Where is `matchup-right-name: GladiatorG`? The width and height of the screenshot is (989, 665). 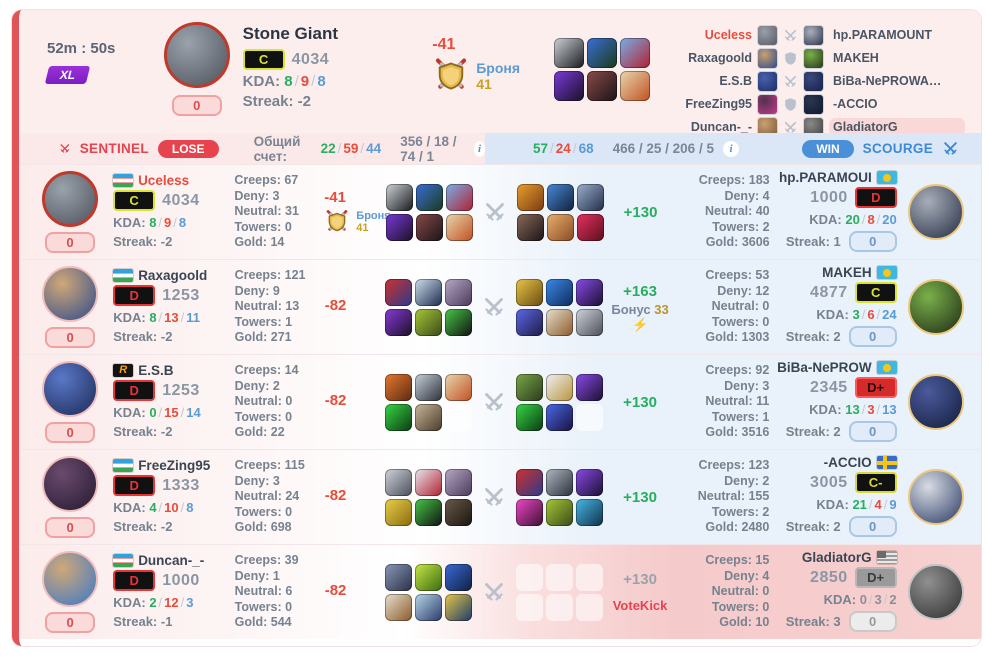 matchup-right-name: GladiatorG is located at coordinates (897, 127).